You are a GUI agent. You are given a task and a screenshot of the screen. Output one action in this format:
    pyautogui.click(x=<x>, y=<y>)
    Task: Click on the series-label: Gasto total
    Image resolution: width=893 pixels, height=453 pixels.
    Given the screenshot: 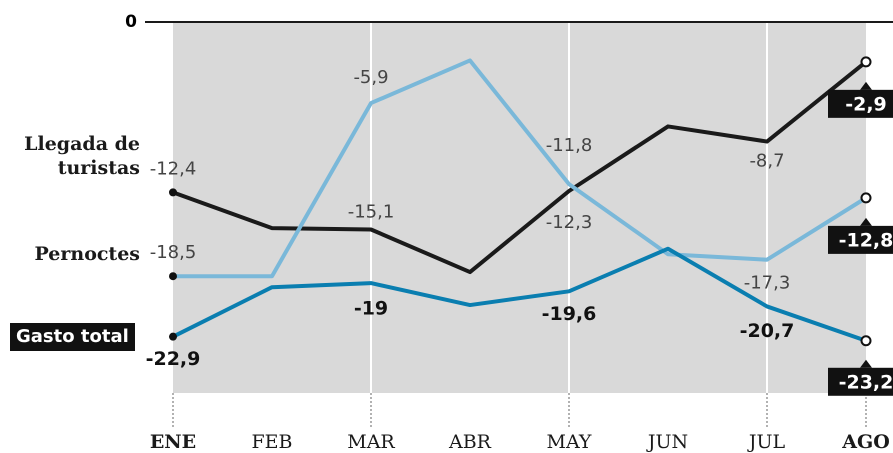 What is the action you would take?
    pyautogui.click(x=72, y=337)
    